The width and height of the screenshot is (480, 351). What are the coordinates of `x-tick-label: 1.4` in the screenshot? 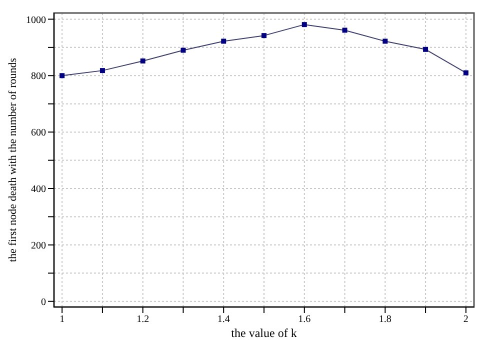 It's located at (223, 320).